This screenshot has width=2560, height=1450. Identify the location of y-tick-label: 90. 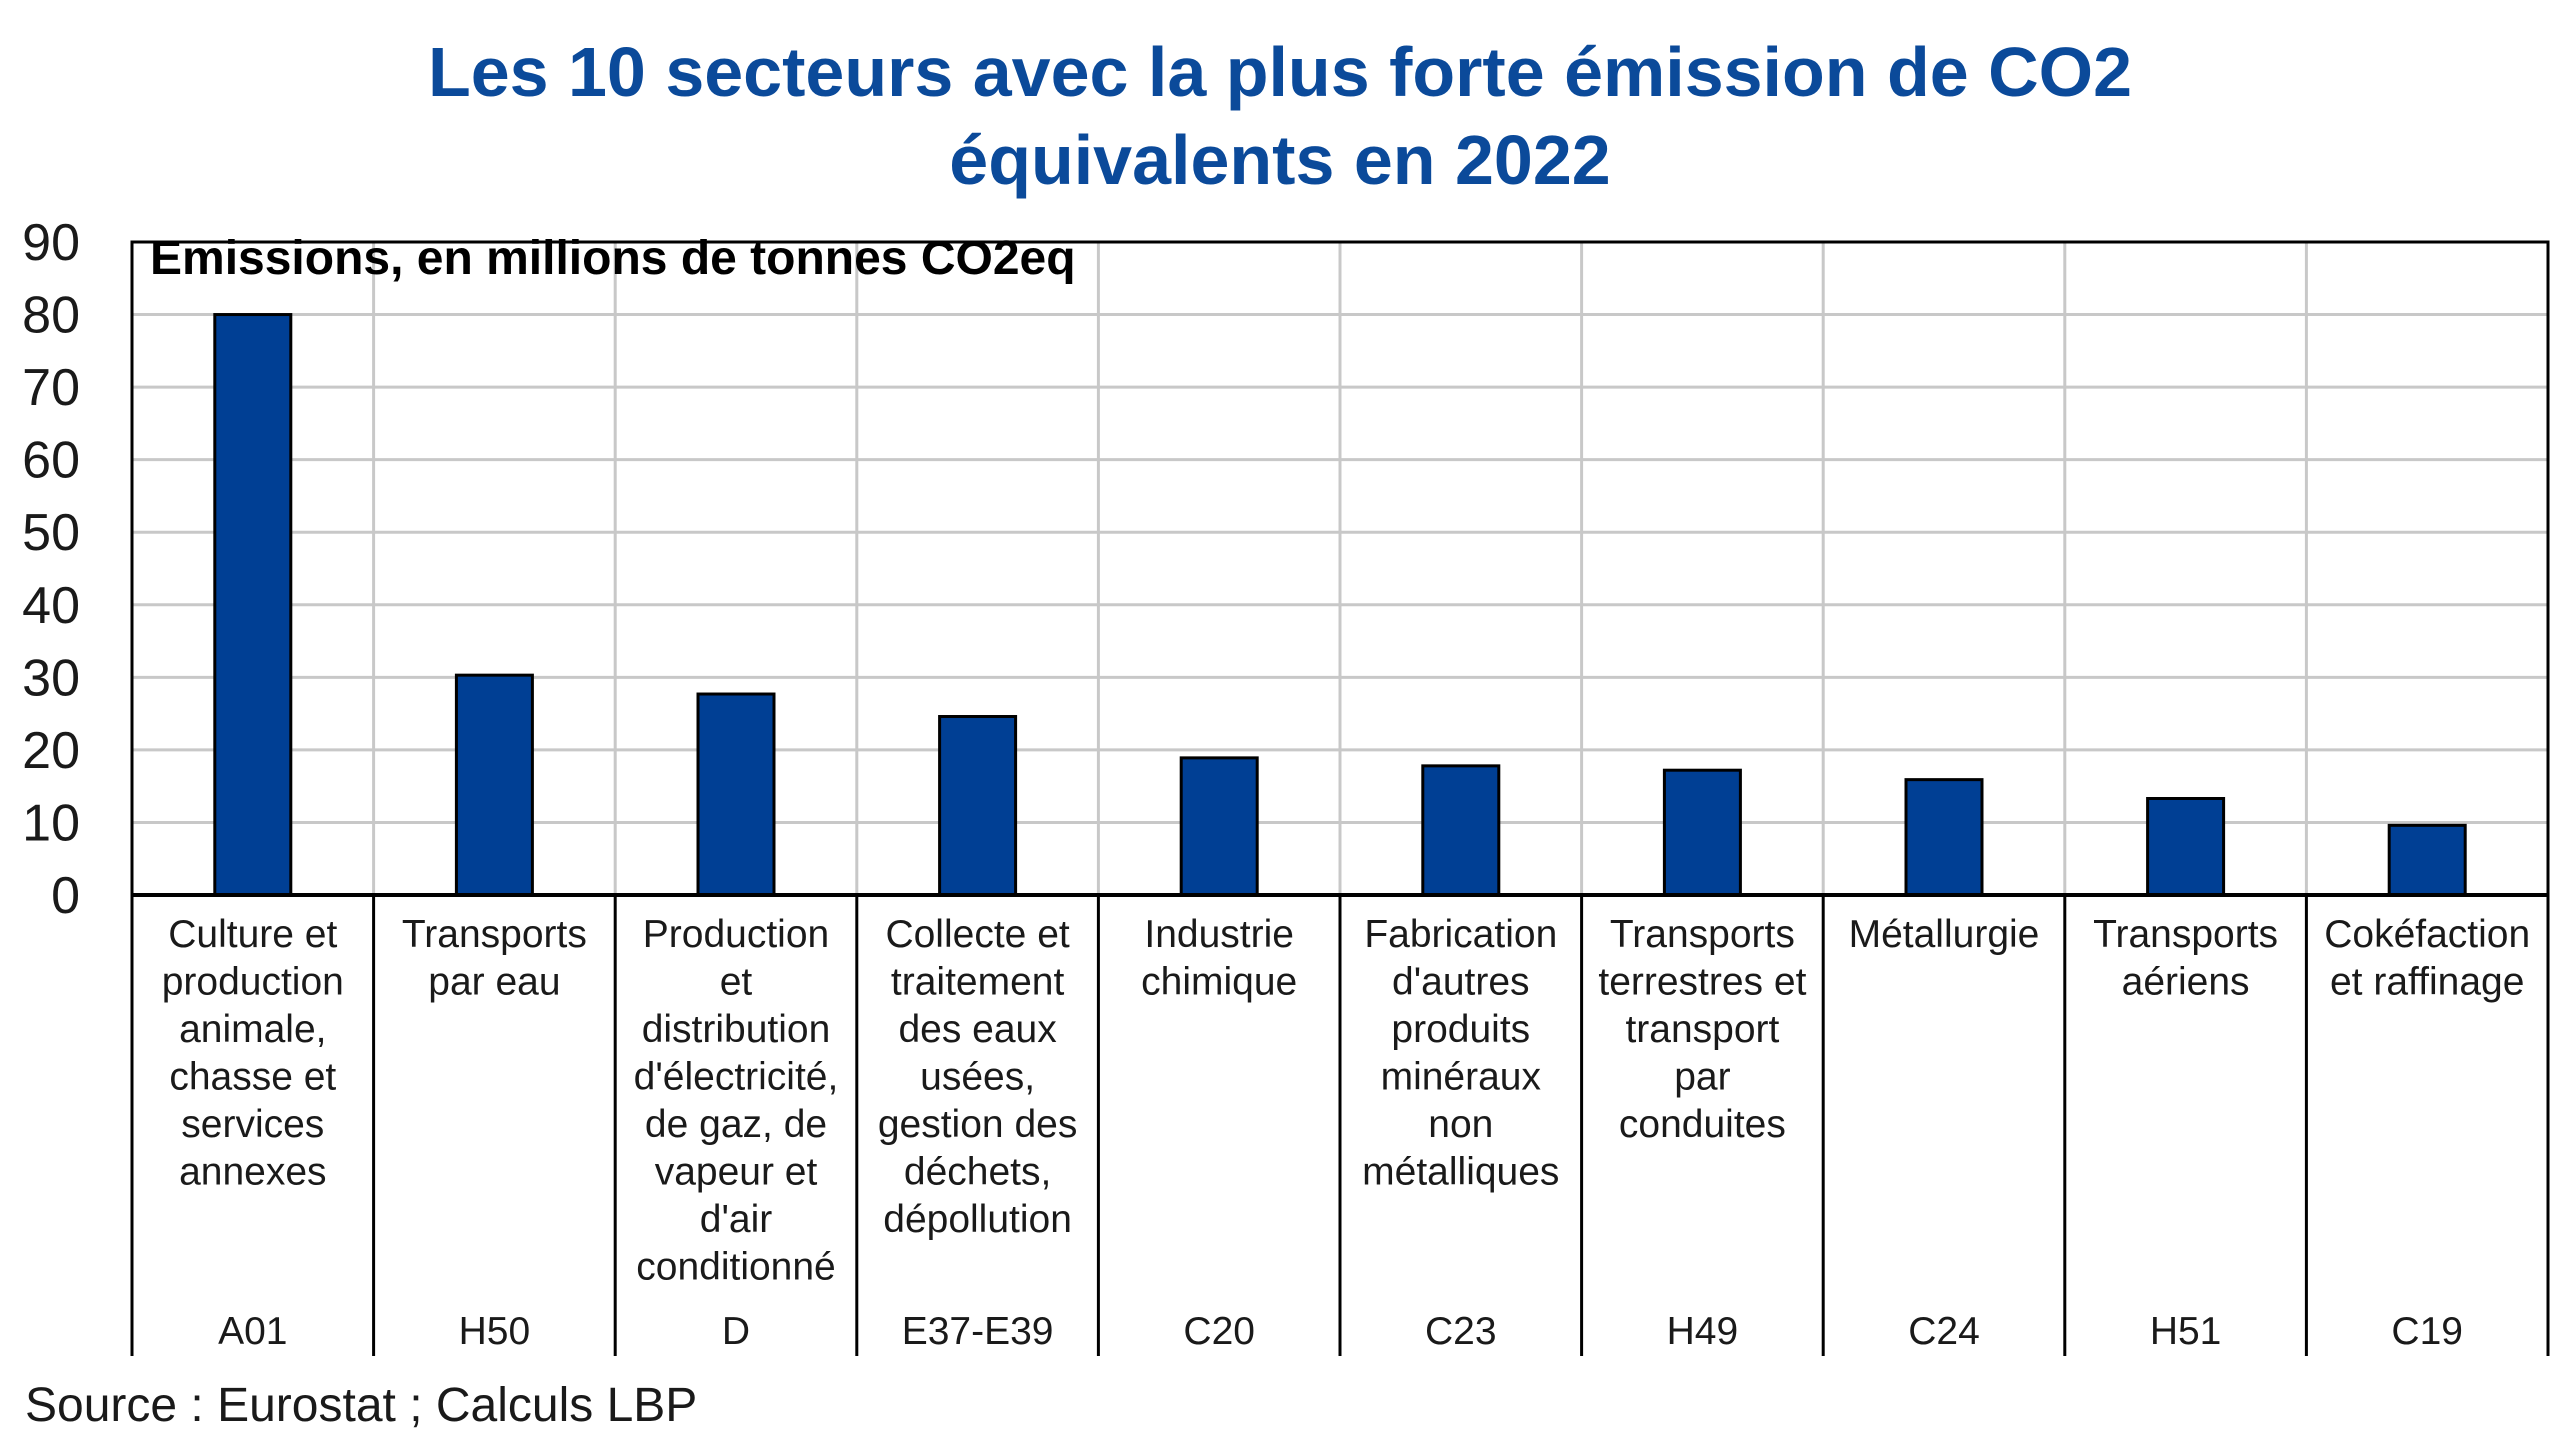
(51, 243).